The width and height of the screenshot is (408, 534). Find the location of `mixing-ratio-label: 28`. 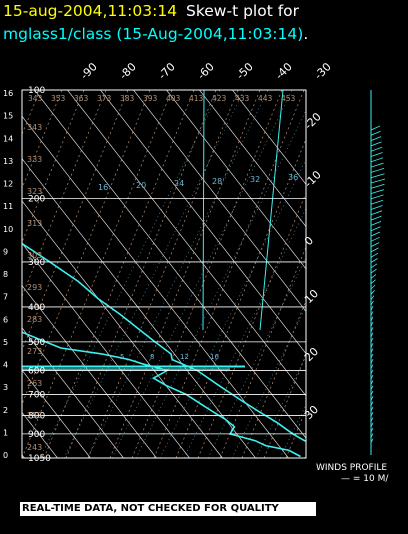

mixing-ratio-label: 28 is located at coordinates (217, 181).